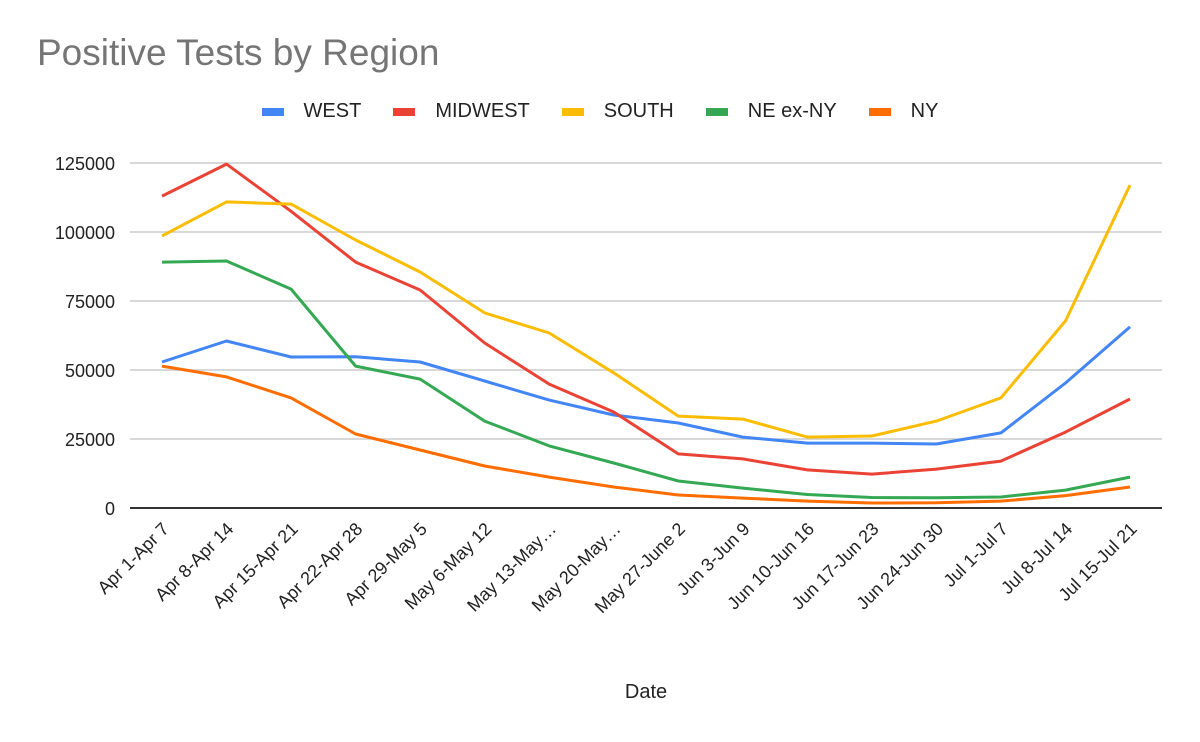  I want to click on y-tick-label: 0, so click(110, 509).